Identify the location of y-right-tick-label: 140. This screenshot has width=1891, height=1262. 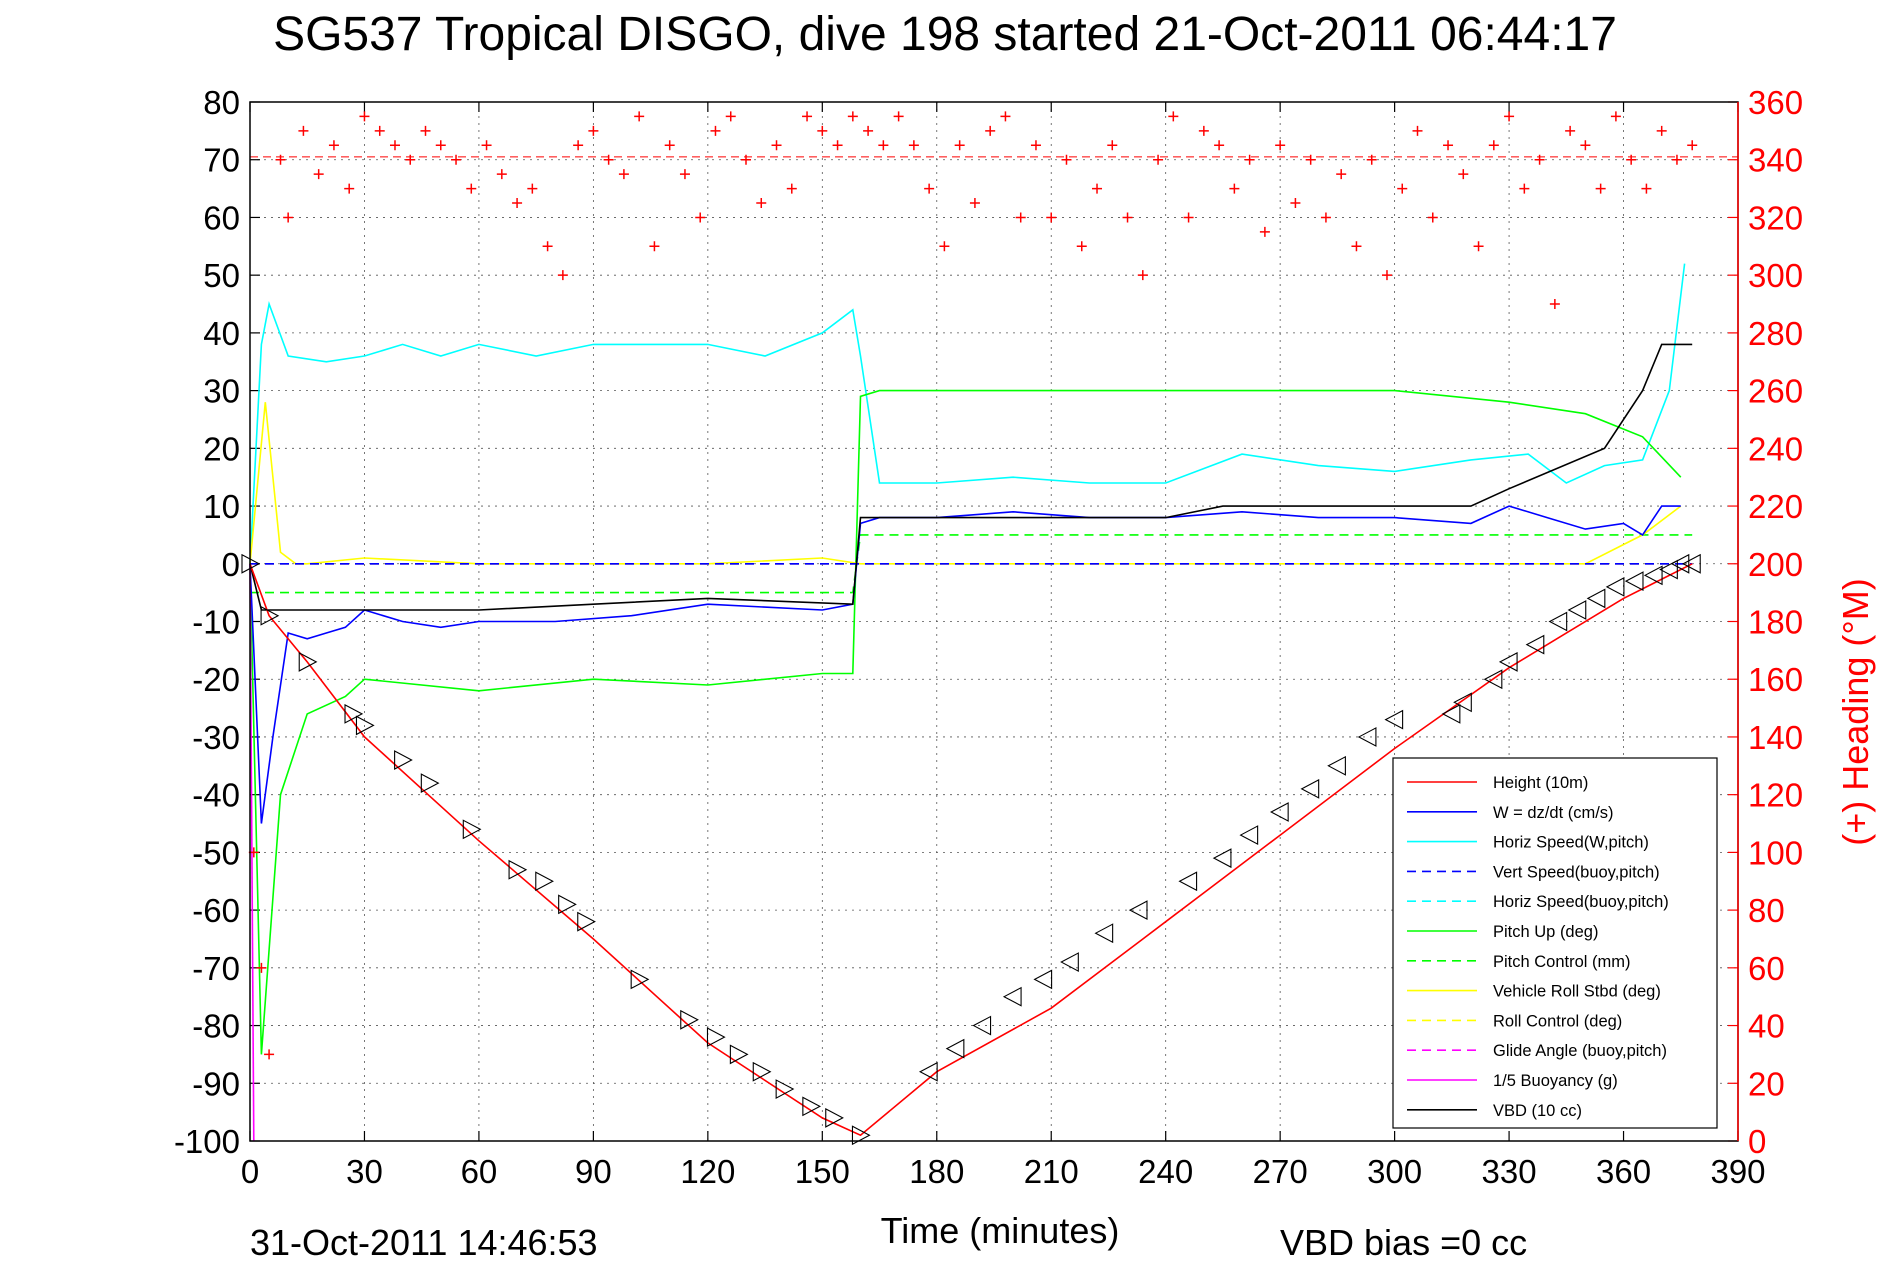
(1775, 737).